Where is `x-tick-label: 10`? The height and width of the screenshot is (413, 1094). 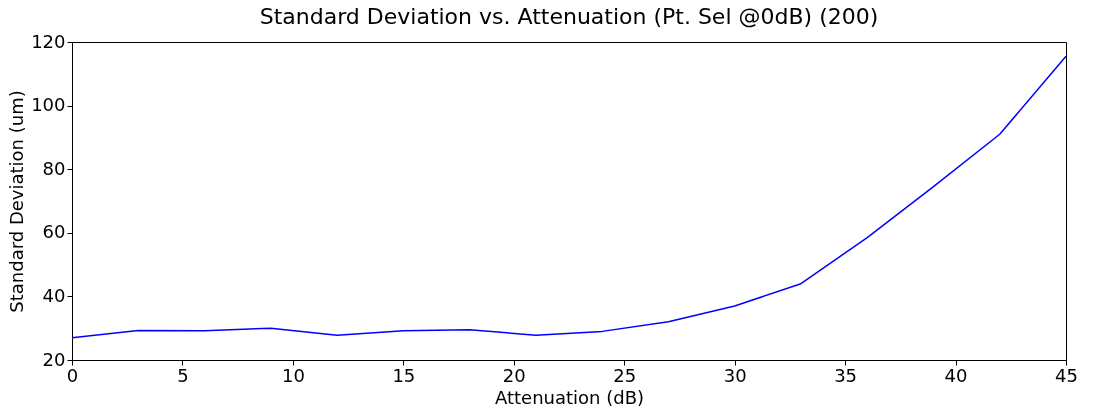
x-tick-label: 10 is located at coordinates (293, 375).